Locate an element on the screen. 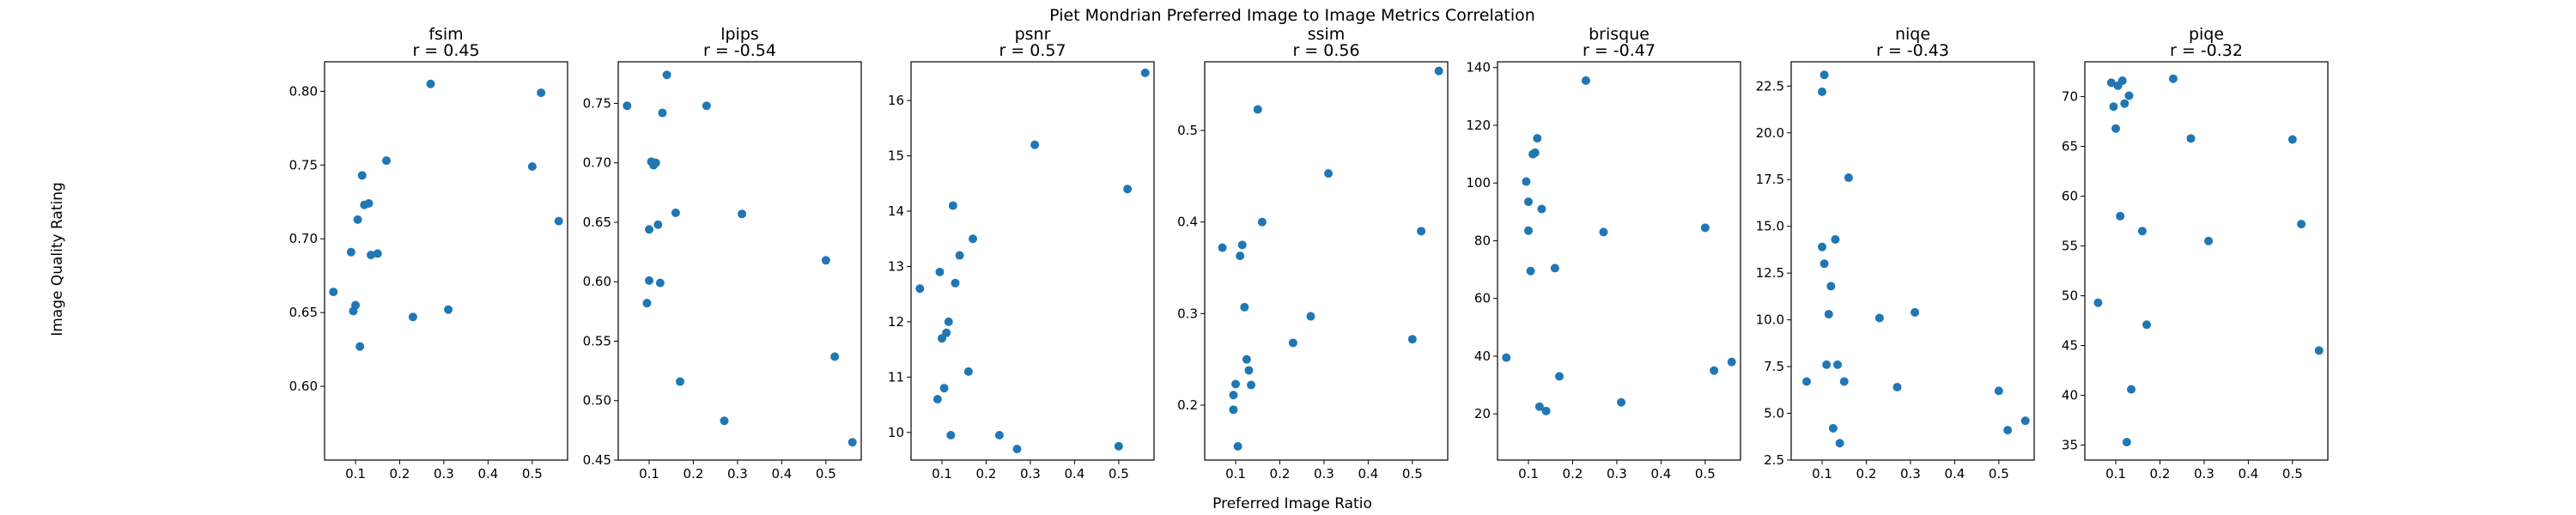 This screenshot has width=2576, height=515. y-tick-label: 40 is located at coordinates (1482, 356).